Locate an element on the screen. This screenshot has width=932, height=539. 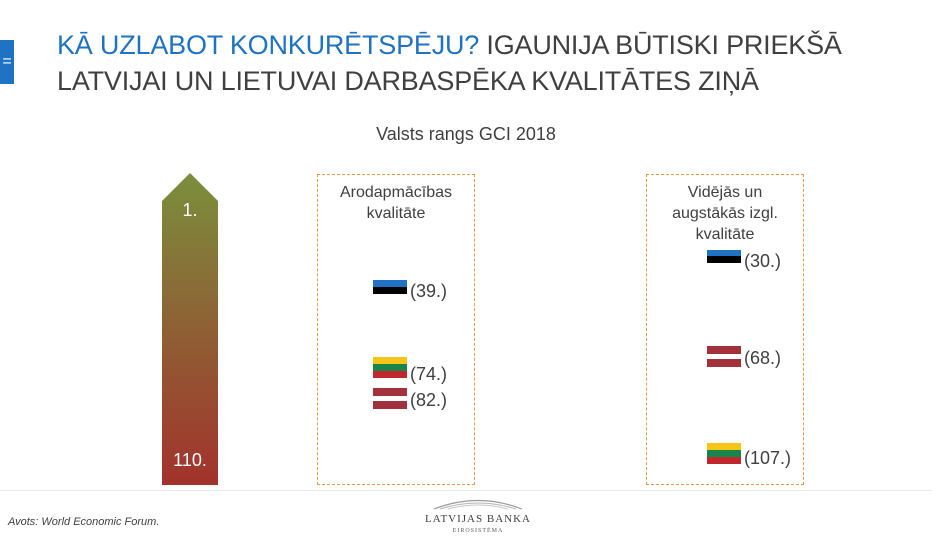
vocational-rank-lithuania: (74.) is located at coordinates (429, 374).